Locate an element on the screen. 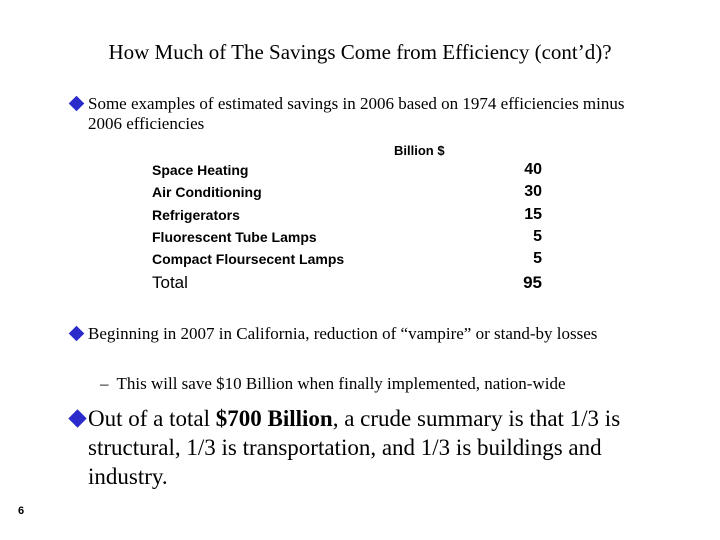 This screenshot has height=540, width=720. page-number: 6 is located at coordinates (21, 511).